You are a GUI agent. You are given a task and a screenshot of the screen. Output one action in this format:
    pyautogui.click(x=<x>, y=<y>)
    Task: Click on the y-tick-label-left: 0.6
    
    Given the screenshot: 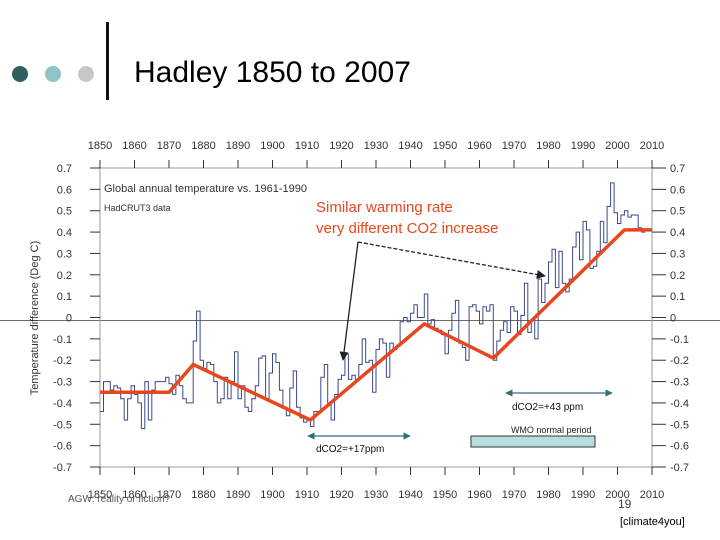 What is the action you would take?
    pyautogui.click(x=64, y=190)
    